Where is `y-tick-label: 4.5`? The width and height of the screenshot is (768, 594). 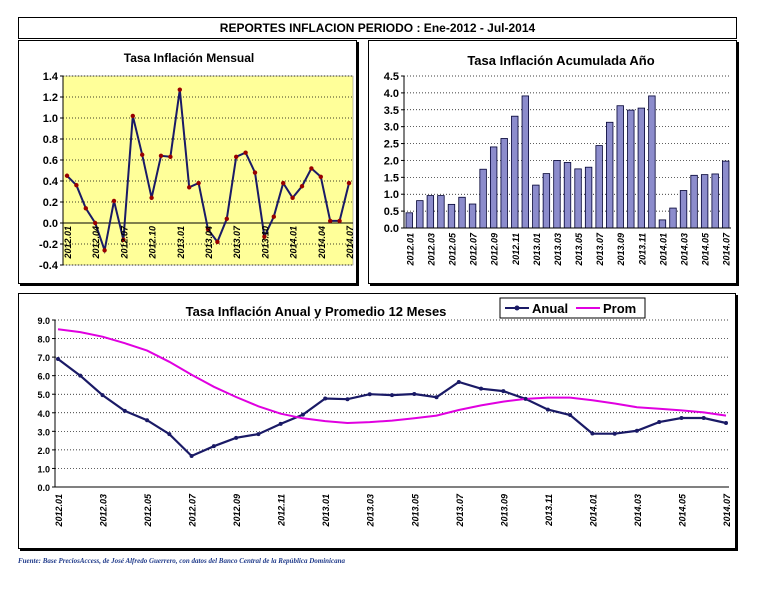
y-tick-label: 4.5 is located at coordinates (391, 77).